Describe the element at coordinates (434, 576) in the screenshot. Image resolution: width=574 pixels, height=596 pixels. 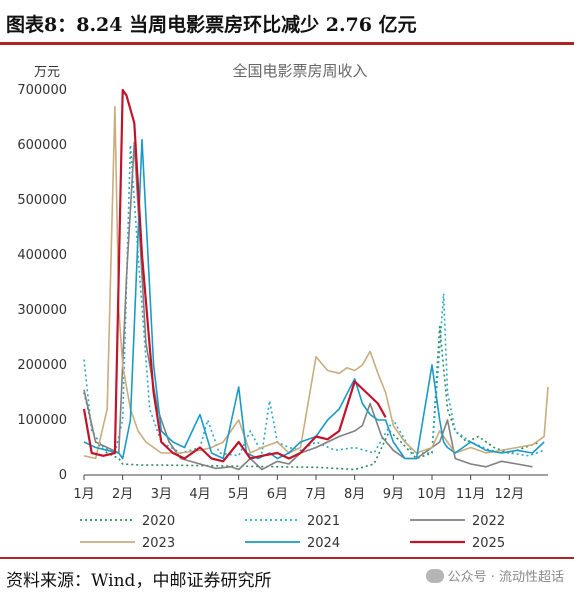
I see `wechat-icon` at that location.